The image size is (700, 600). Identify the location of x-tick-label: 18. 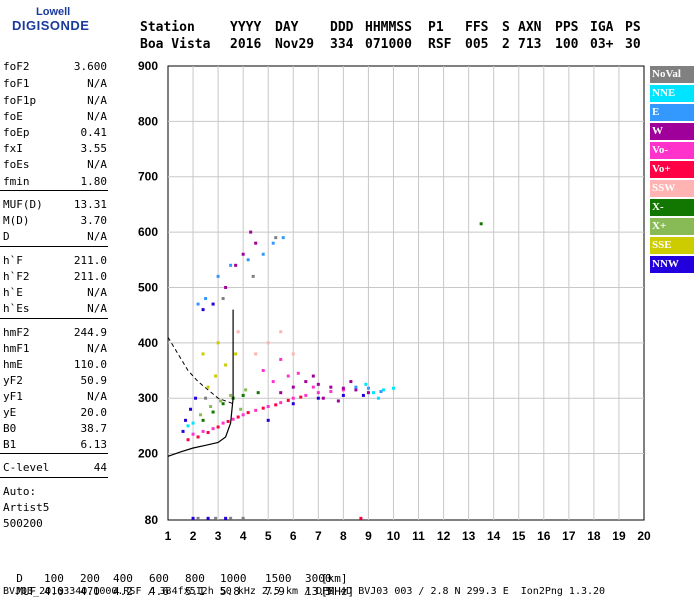
(594, 536).